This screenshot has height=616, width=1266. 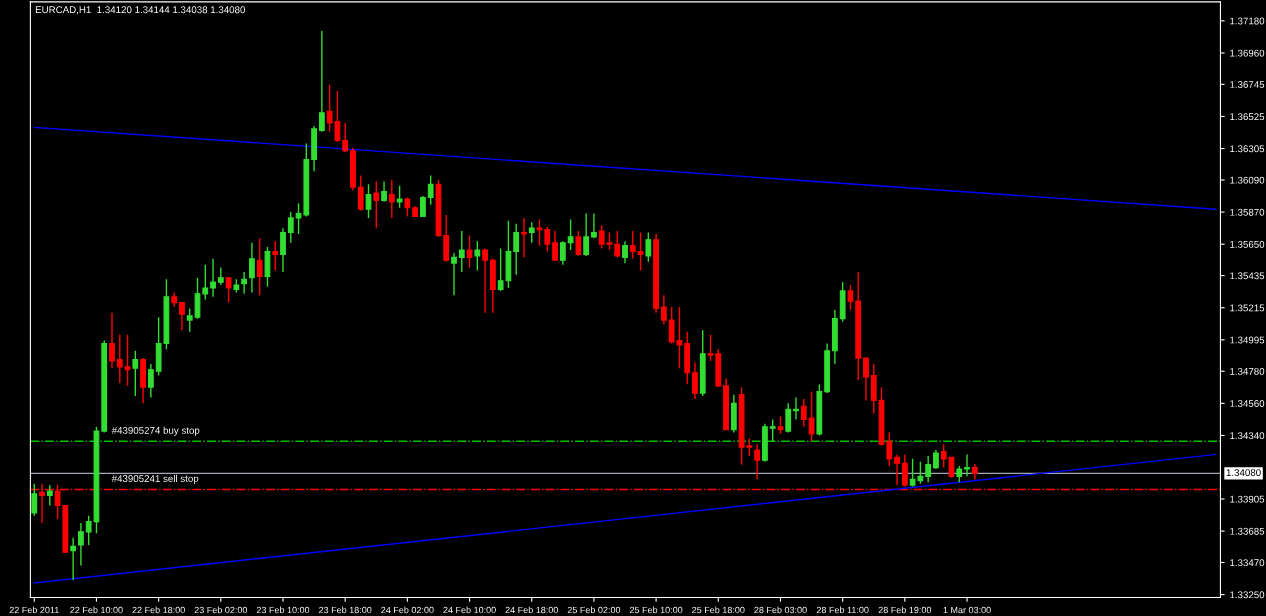 What do you see at coordinates (1247, 21) in the screenshot?
I see `y-tick-label: 1.37180` at bounding box center [1247, 21].